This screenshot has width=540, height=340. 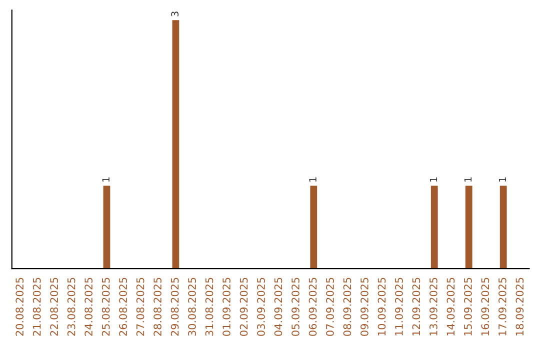 What do you see at coordinates (54, 307) in the screenshot?
I see `x-tick-label: 22.08.2025` at bounding box center [54, 307].